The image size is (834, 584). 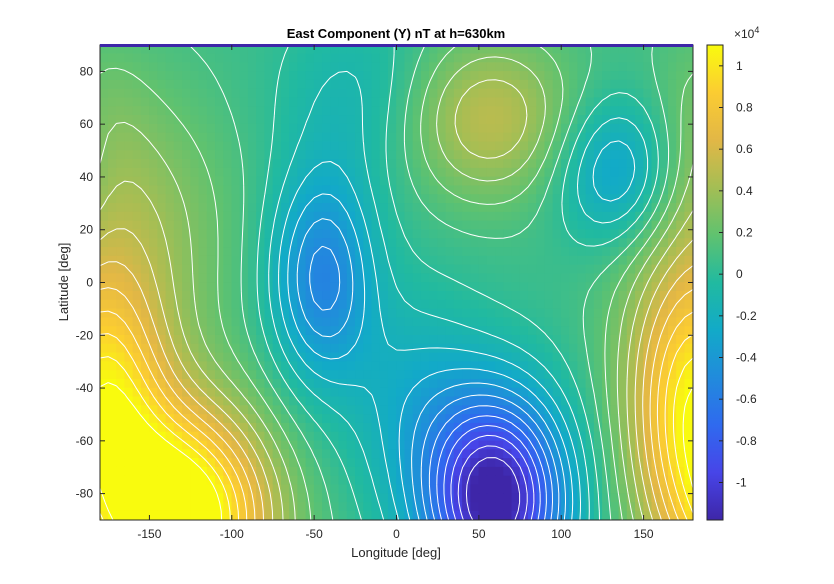 I want to click on colorbar-strip, so click(x=715, y=282).